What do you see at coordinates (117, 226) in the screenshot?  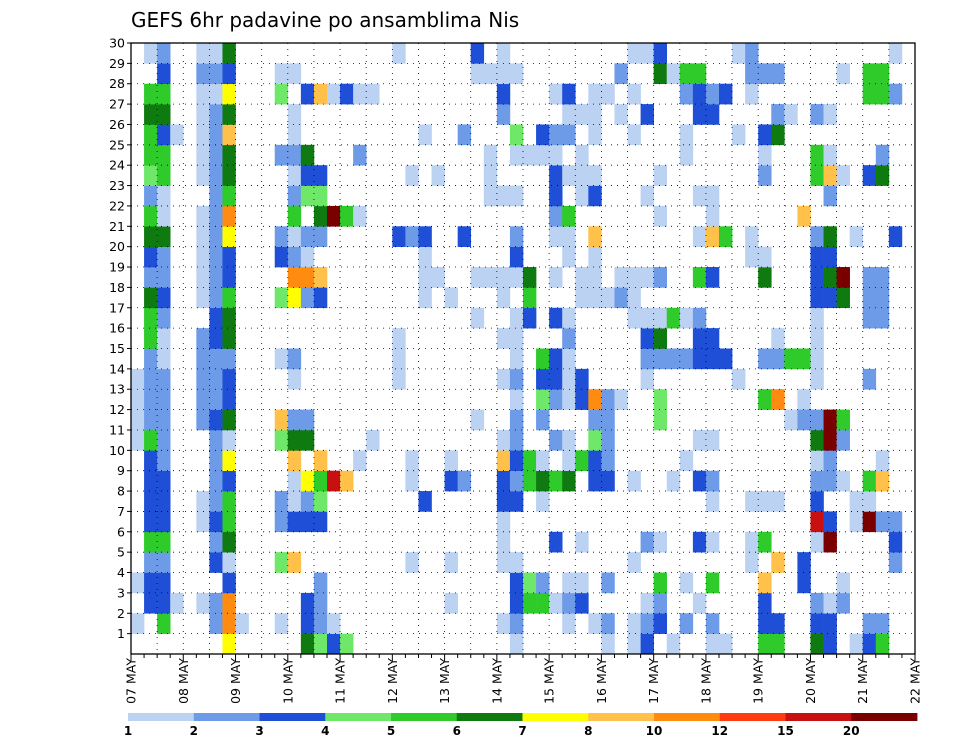 I see `y-tick-label: 21` at bounding box center [117, 226].